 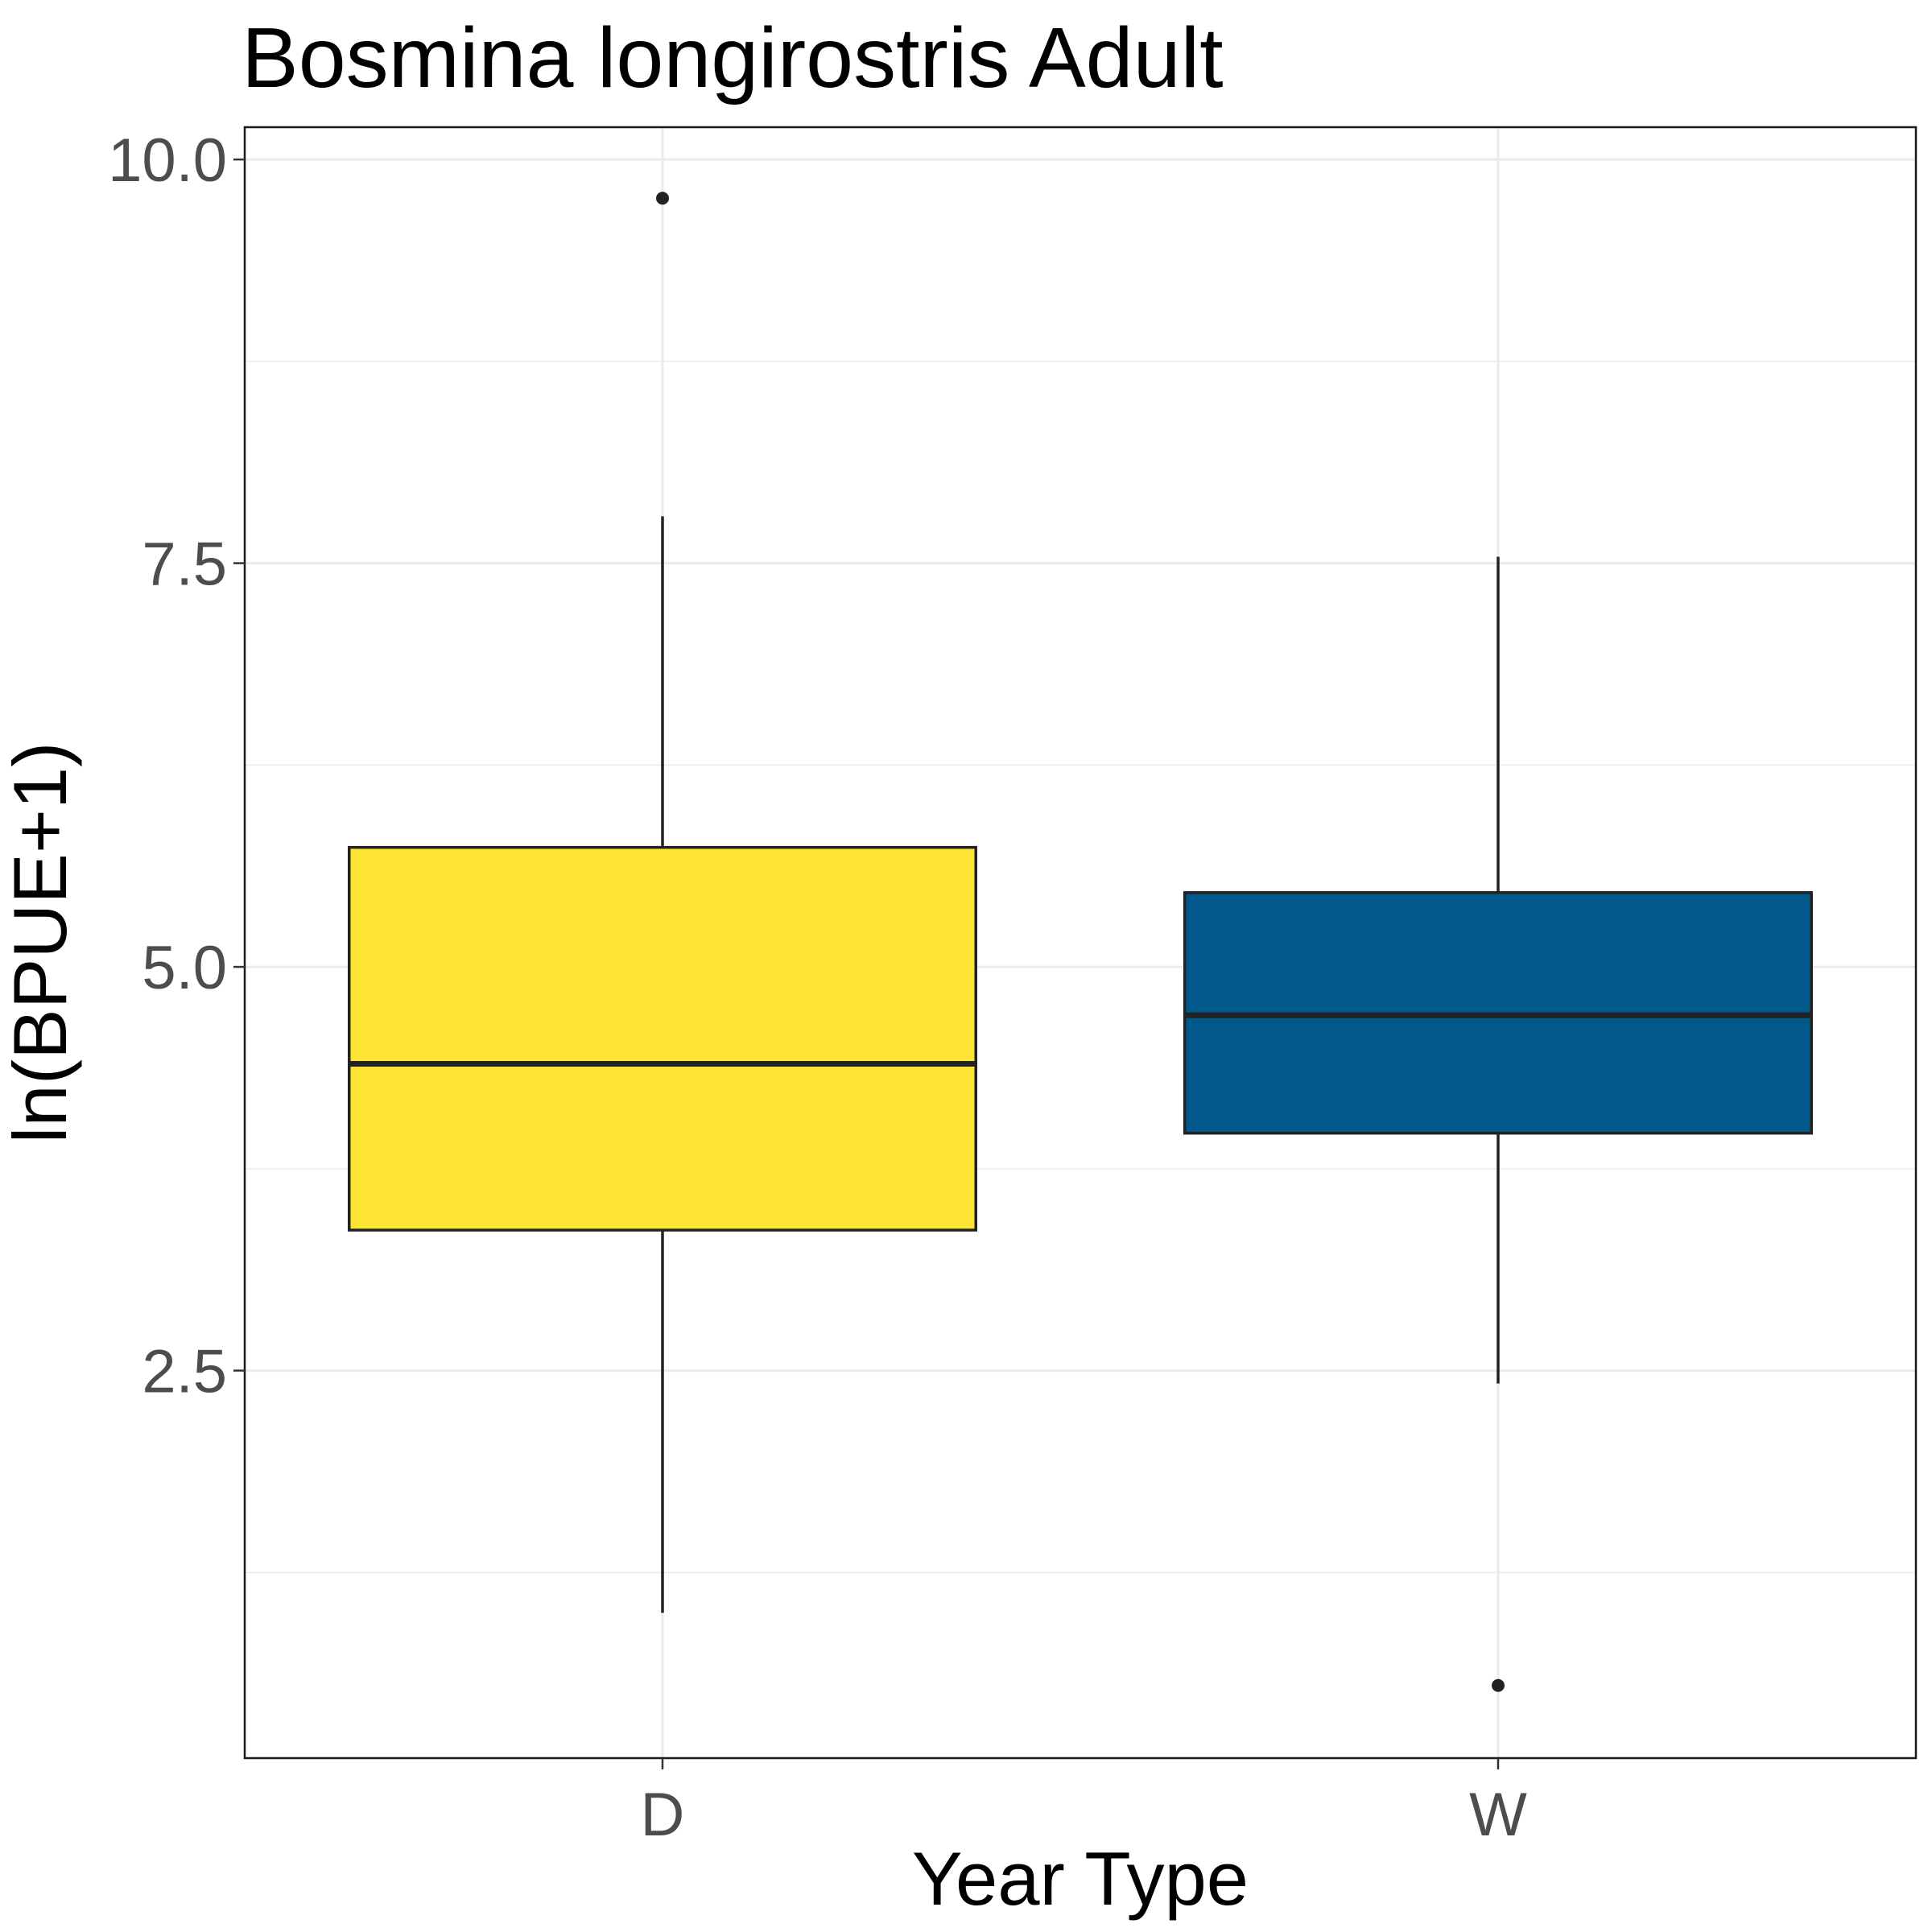 What do you see at coordinates (663, 1815) in the screenshot?
I see `x-tick-label: D` at bounding box center [663, 1815].